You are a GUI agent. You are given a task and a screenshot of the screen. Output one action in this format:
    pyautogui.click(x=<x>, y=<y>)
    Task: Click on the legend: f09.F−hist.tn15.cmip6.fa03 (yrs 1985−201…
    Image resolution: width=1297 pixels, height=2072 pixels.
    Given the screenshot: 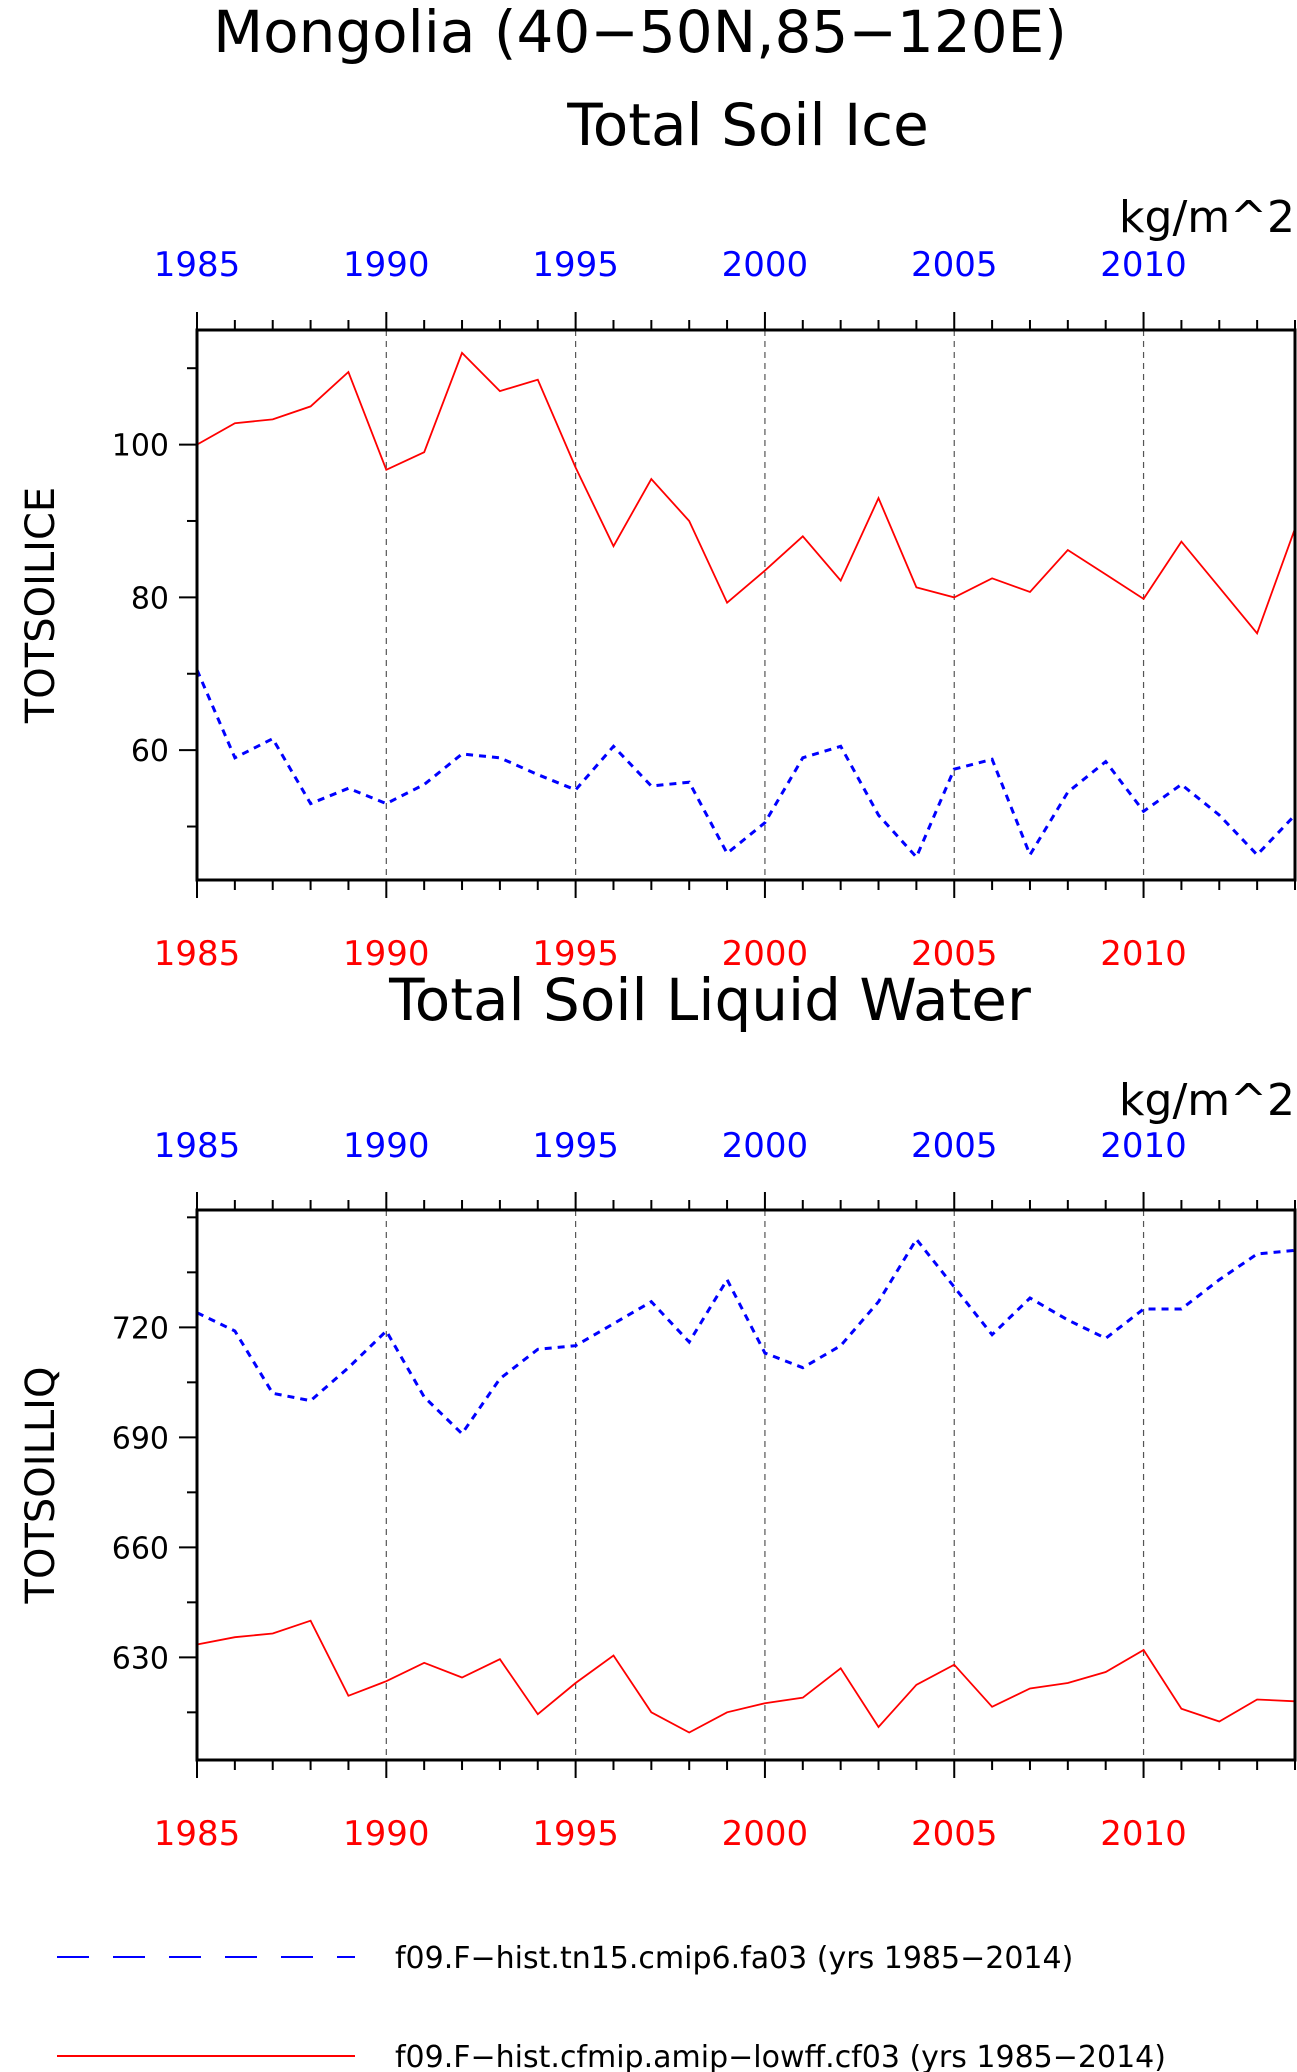 What is the action you would take?
    pyautogui.click(x=611, y=2006)
    